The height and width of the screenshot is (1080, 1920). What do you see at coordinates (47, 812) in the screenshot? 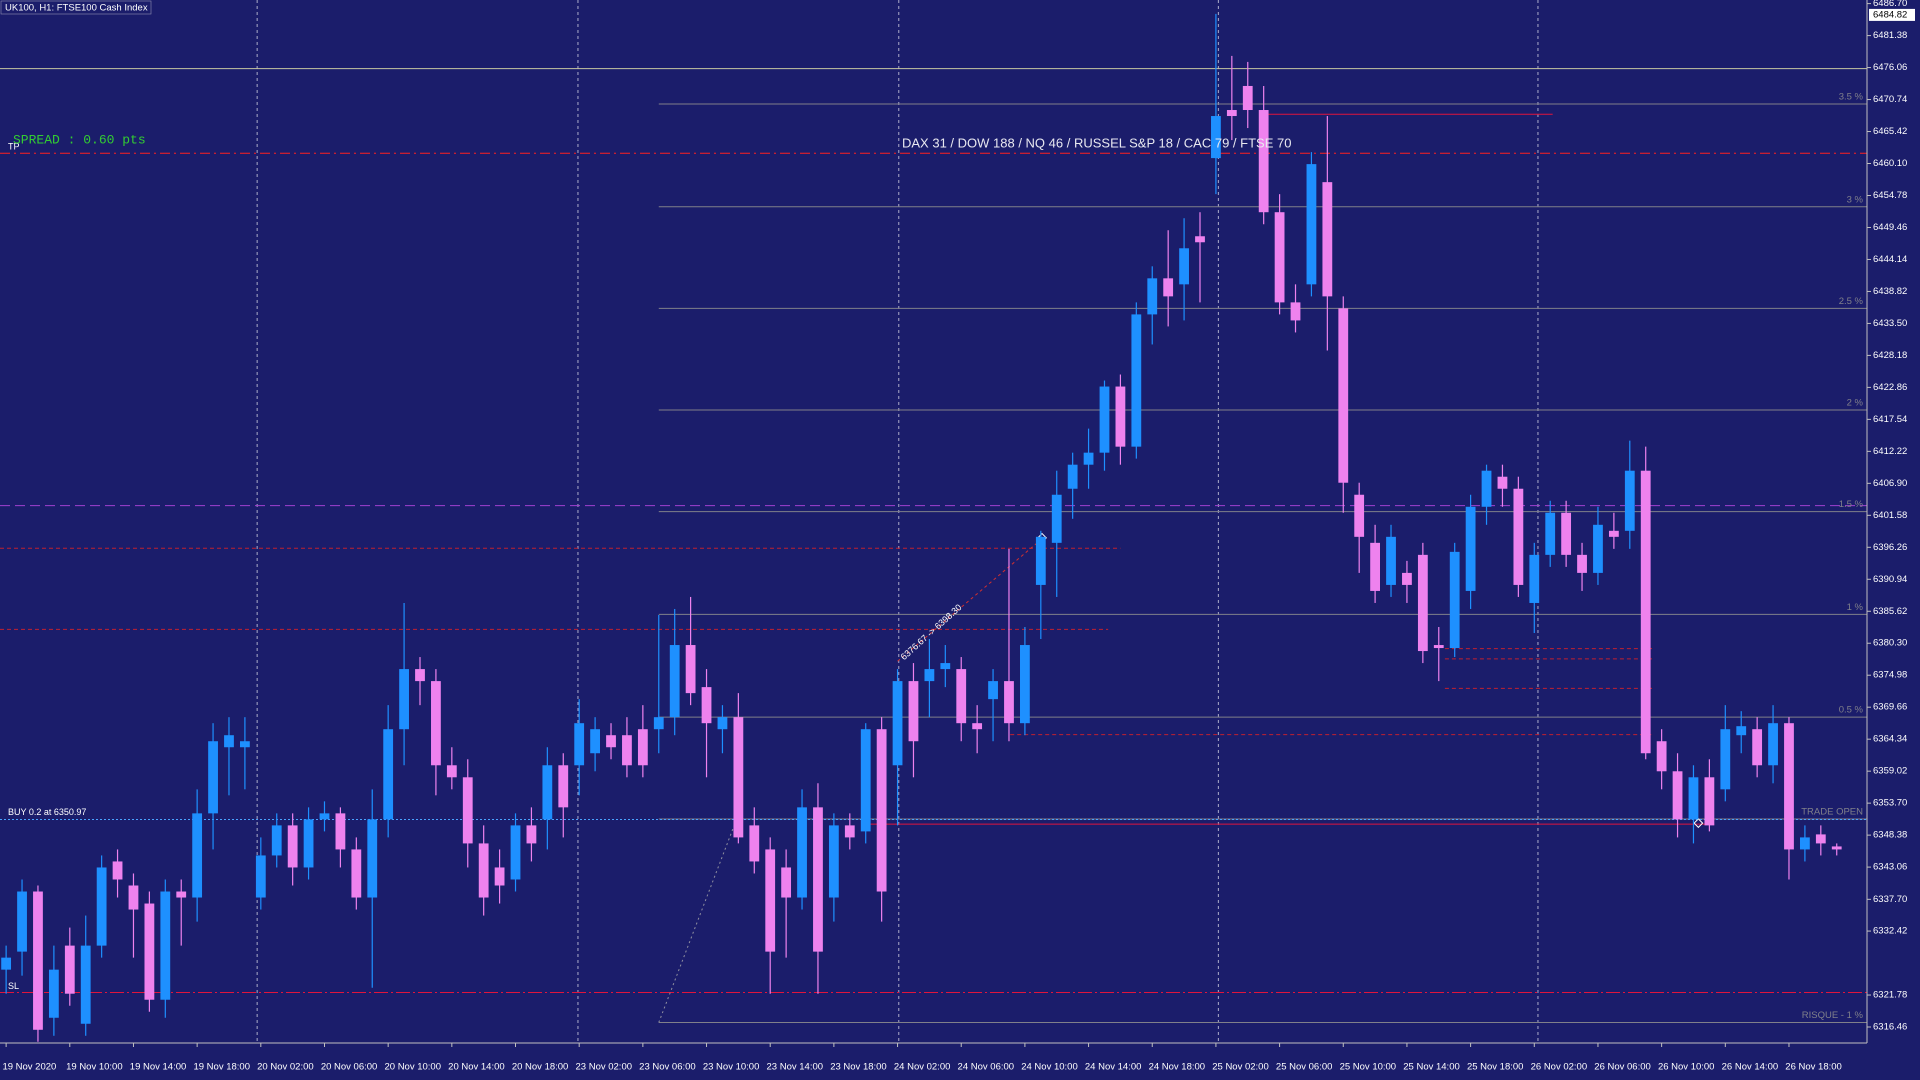
I see `buy-label: BUY 0.2 at 6350.97` at bounding box center [47, 812].